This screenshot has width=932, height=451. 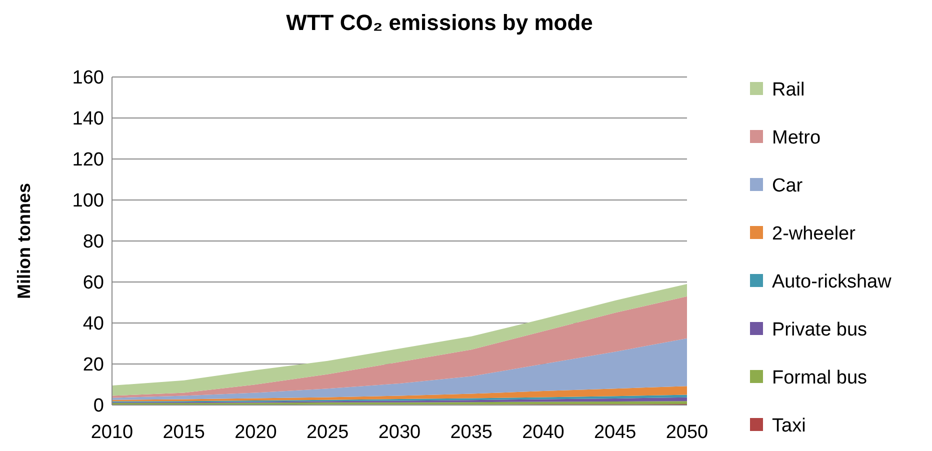 What do you see at coordinates (112, 432) in the screenshot?
I see `x-tick-label: 2010` at bounding box center [112, 432].